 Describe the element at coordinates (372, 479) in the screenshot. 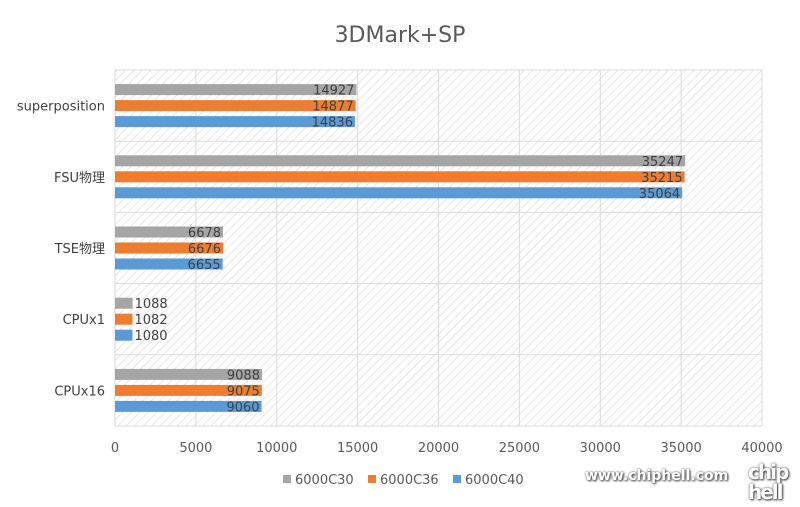

I see `legend-swatch-6000C36` at that location.